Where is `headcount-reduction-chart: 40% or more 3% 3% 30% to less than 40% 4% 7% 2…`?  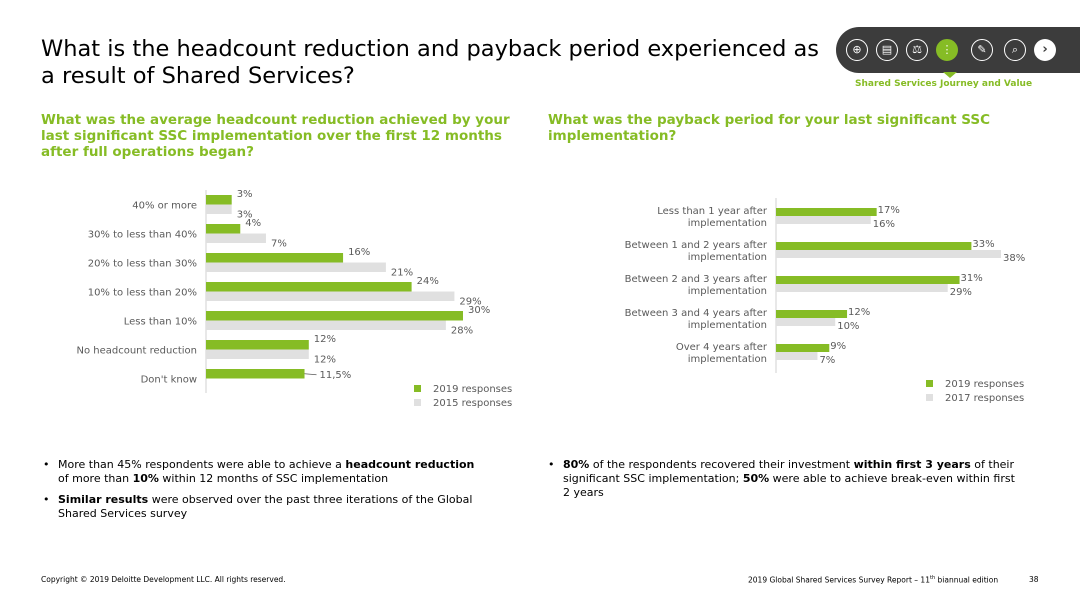
headcount-reduction-chart: 40% or more 3% 3% 30% to less than 40% 4% 7% 2… is located at coordinates (294, 299).